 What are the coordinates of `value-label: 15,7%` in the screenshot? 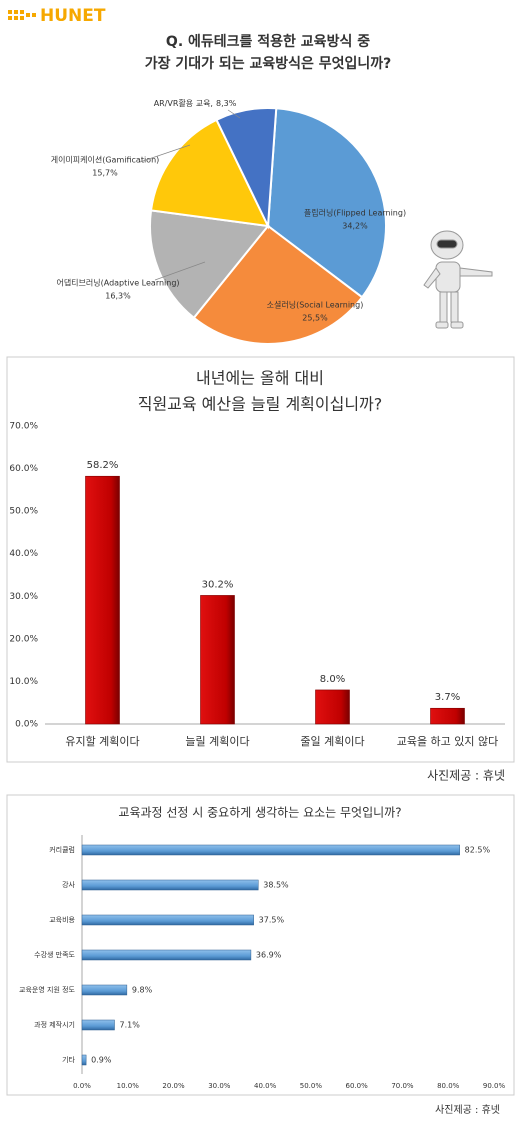 It's located at (105, 173).